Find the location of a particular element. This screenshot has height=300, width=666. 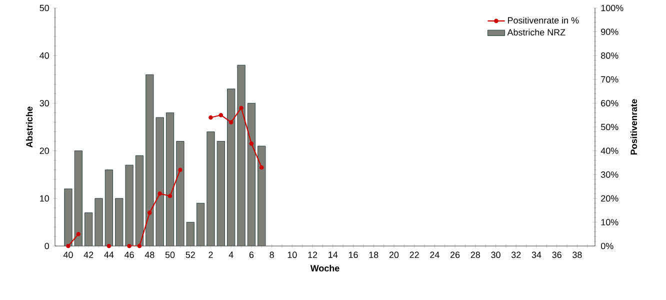

x-tick-label: 32 is located at coordinates (516, 255).